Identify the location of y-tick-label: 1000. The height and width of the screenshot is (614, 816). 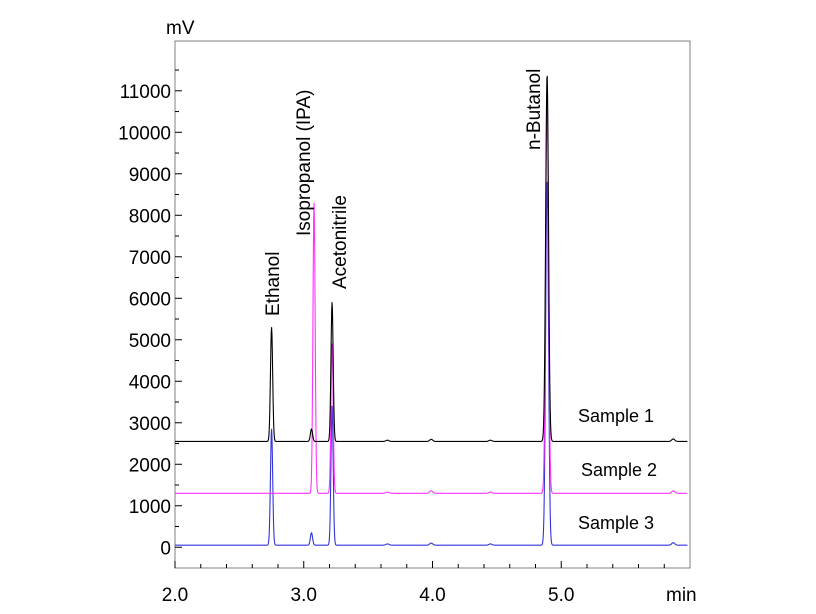
(150, 507).